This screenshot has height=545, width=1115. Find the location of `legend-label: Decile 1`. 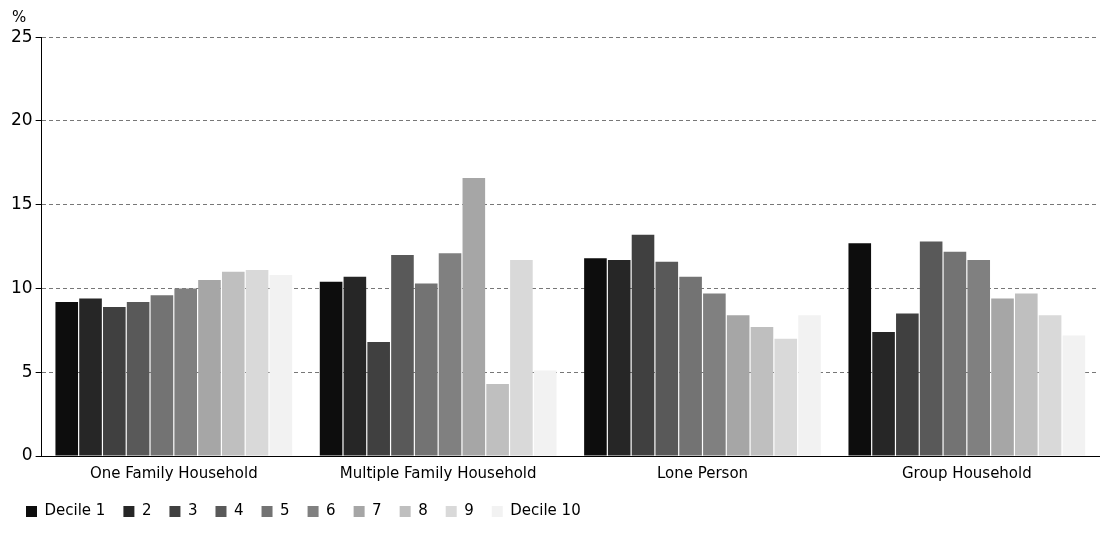

legend-label: Decile 1 is located at coordinates (75, 510).